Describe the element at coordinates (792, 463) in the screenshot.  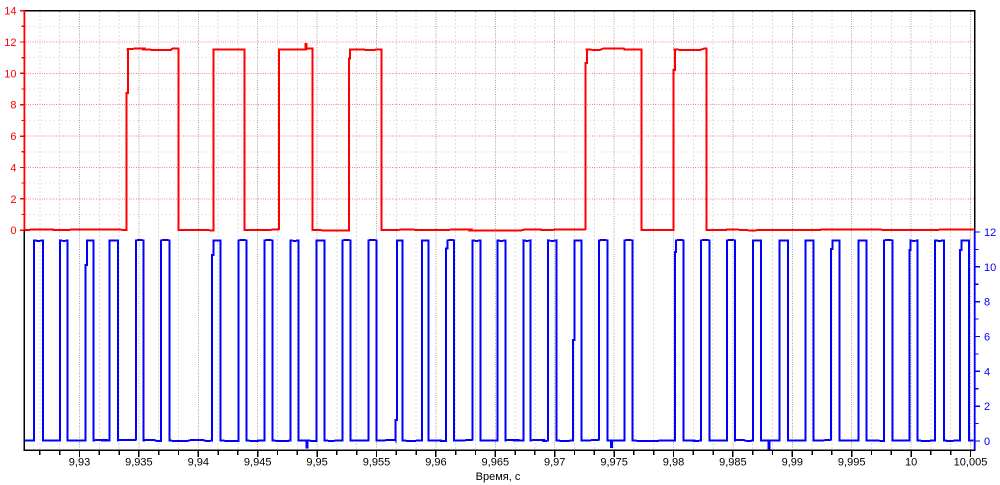
I see `svg-text: 9,99` at that location.